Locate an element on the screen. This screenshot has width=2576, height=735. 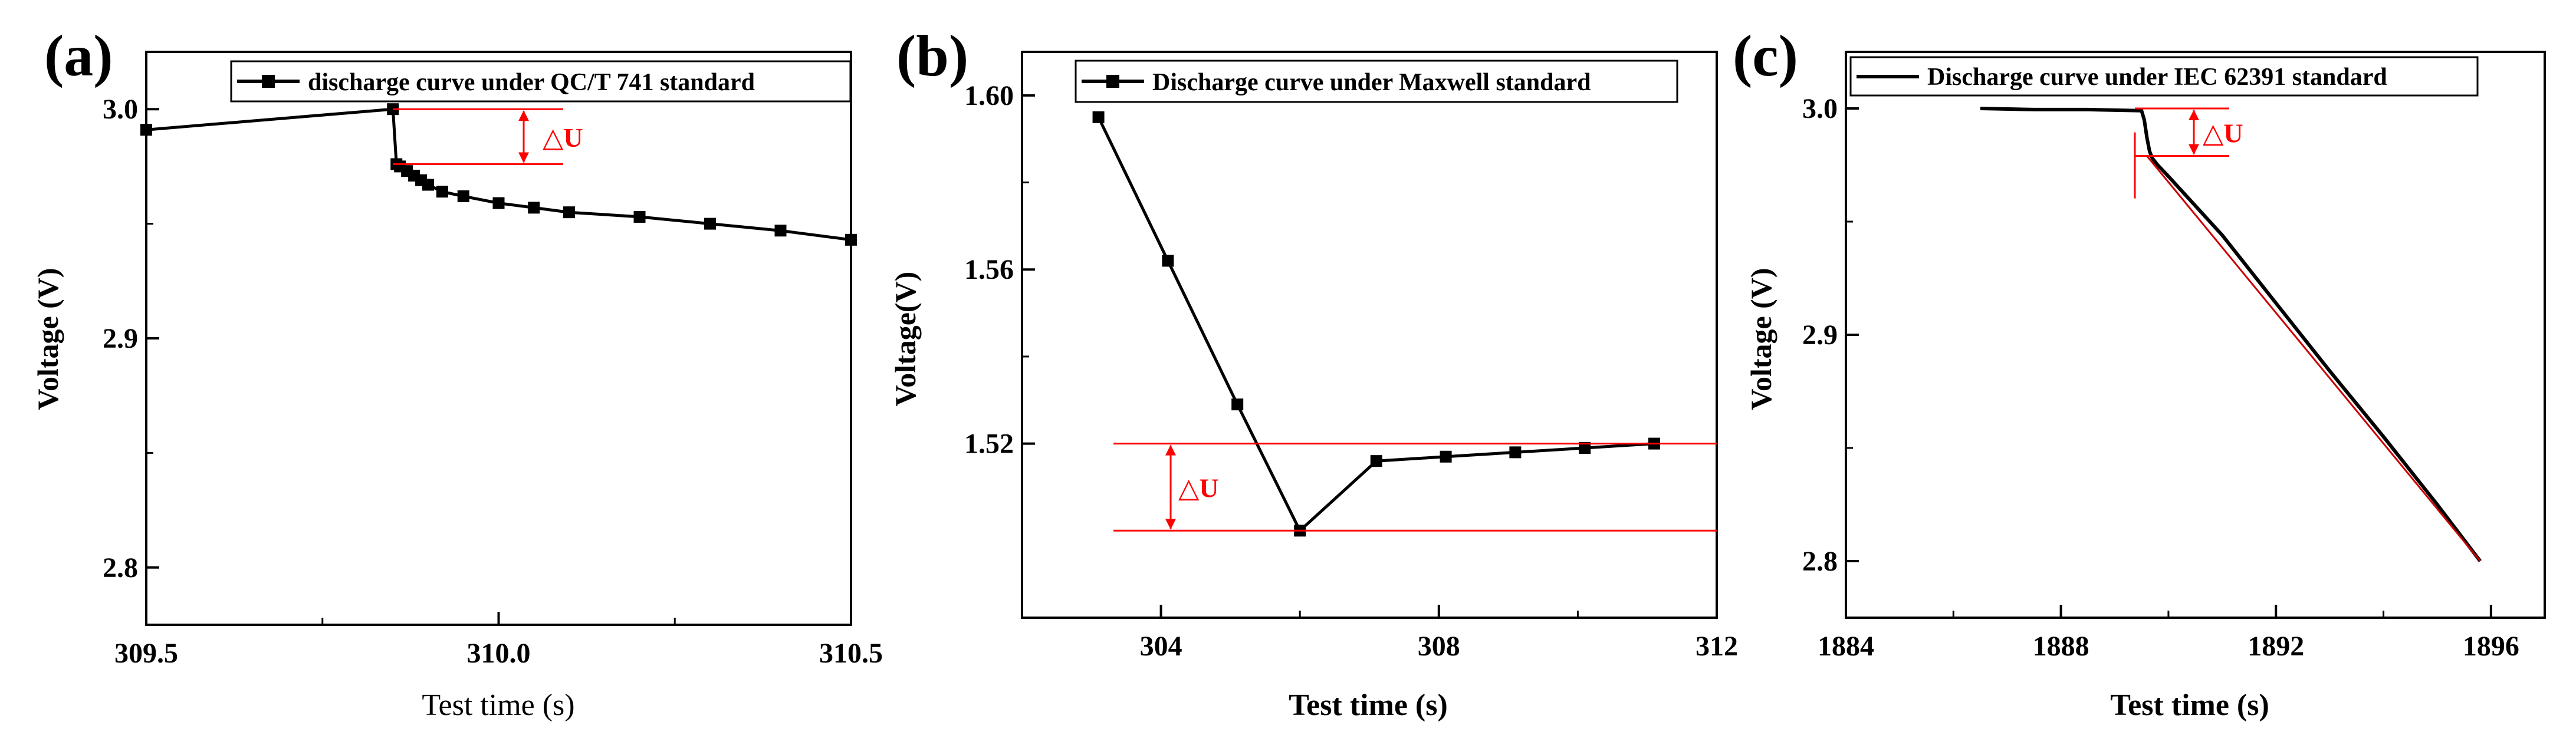
panel-label: (c) is located at coordinates (1765, 56).